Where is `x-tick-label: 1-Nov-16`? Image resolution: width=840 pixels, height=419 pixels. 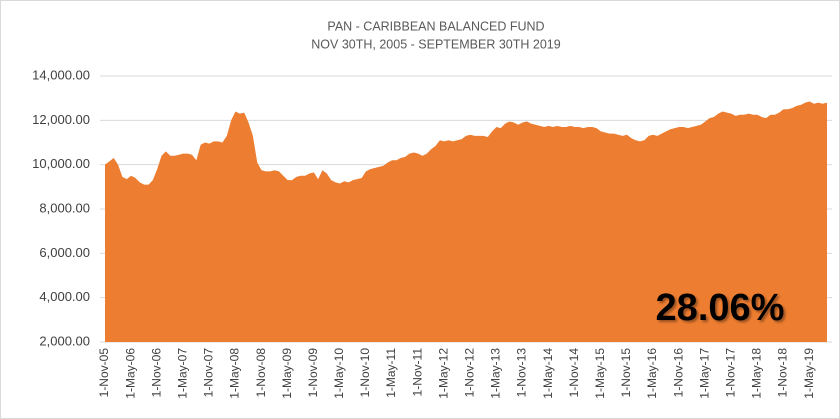
x-tick-label: 1-Nov-16 is located at coordinates (678, 373).